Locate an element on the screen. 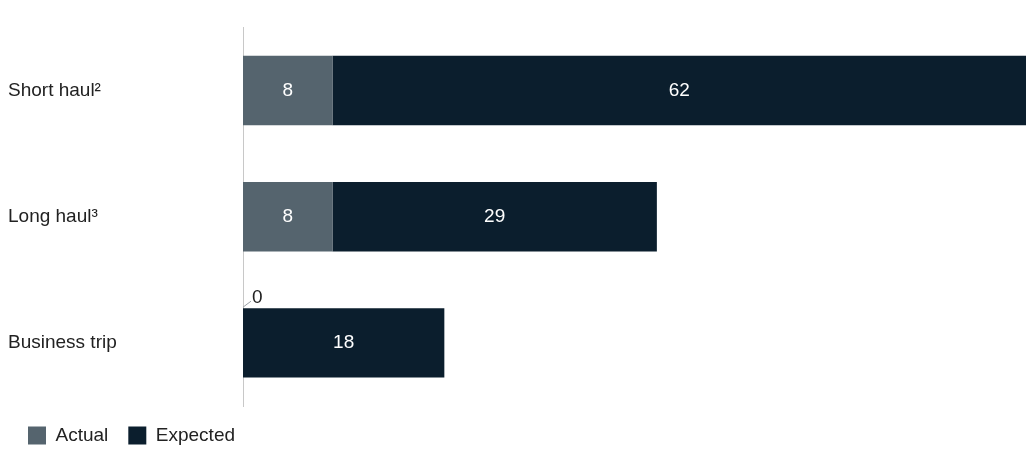  y-tick-label: Long haul³ is located at coordinates (53, 215).